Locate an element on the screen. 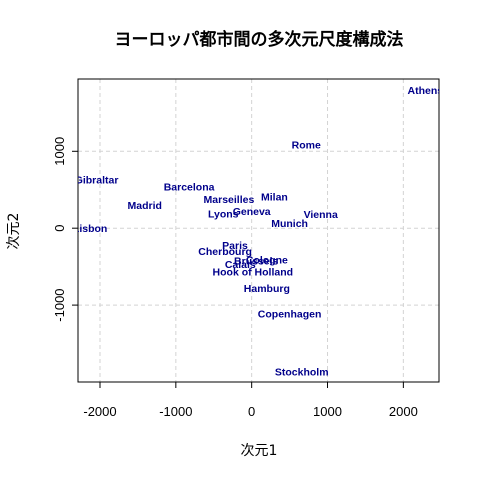  y-axis-label: 次元2 is located at coordinates (14, 231).